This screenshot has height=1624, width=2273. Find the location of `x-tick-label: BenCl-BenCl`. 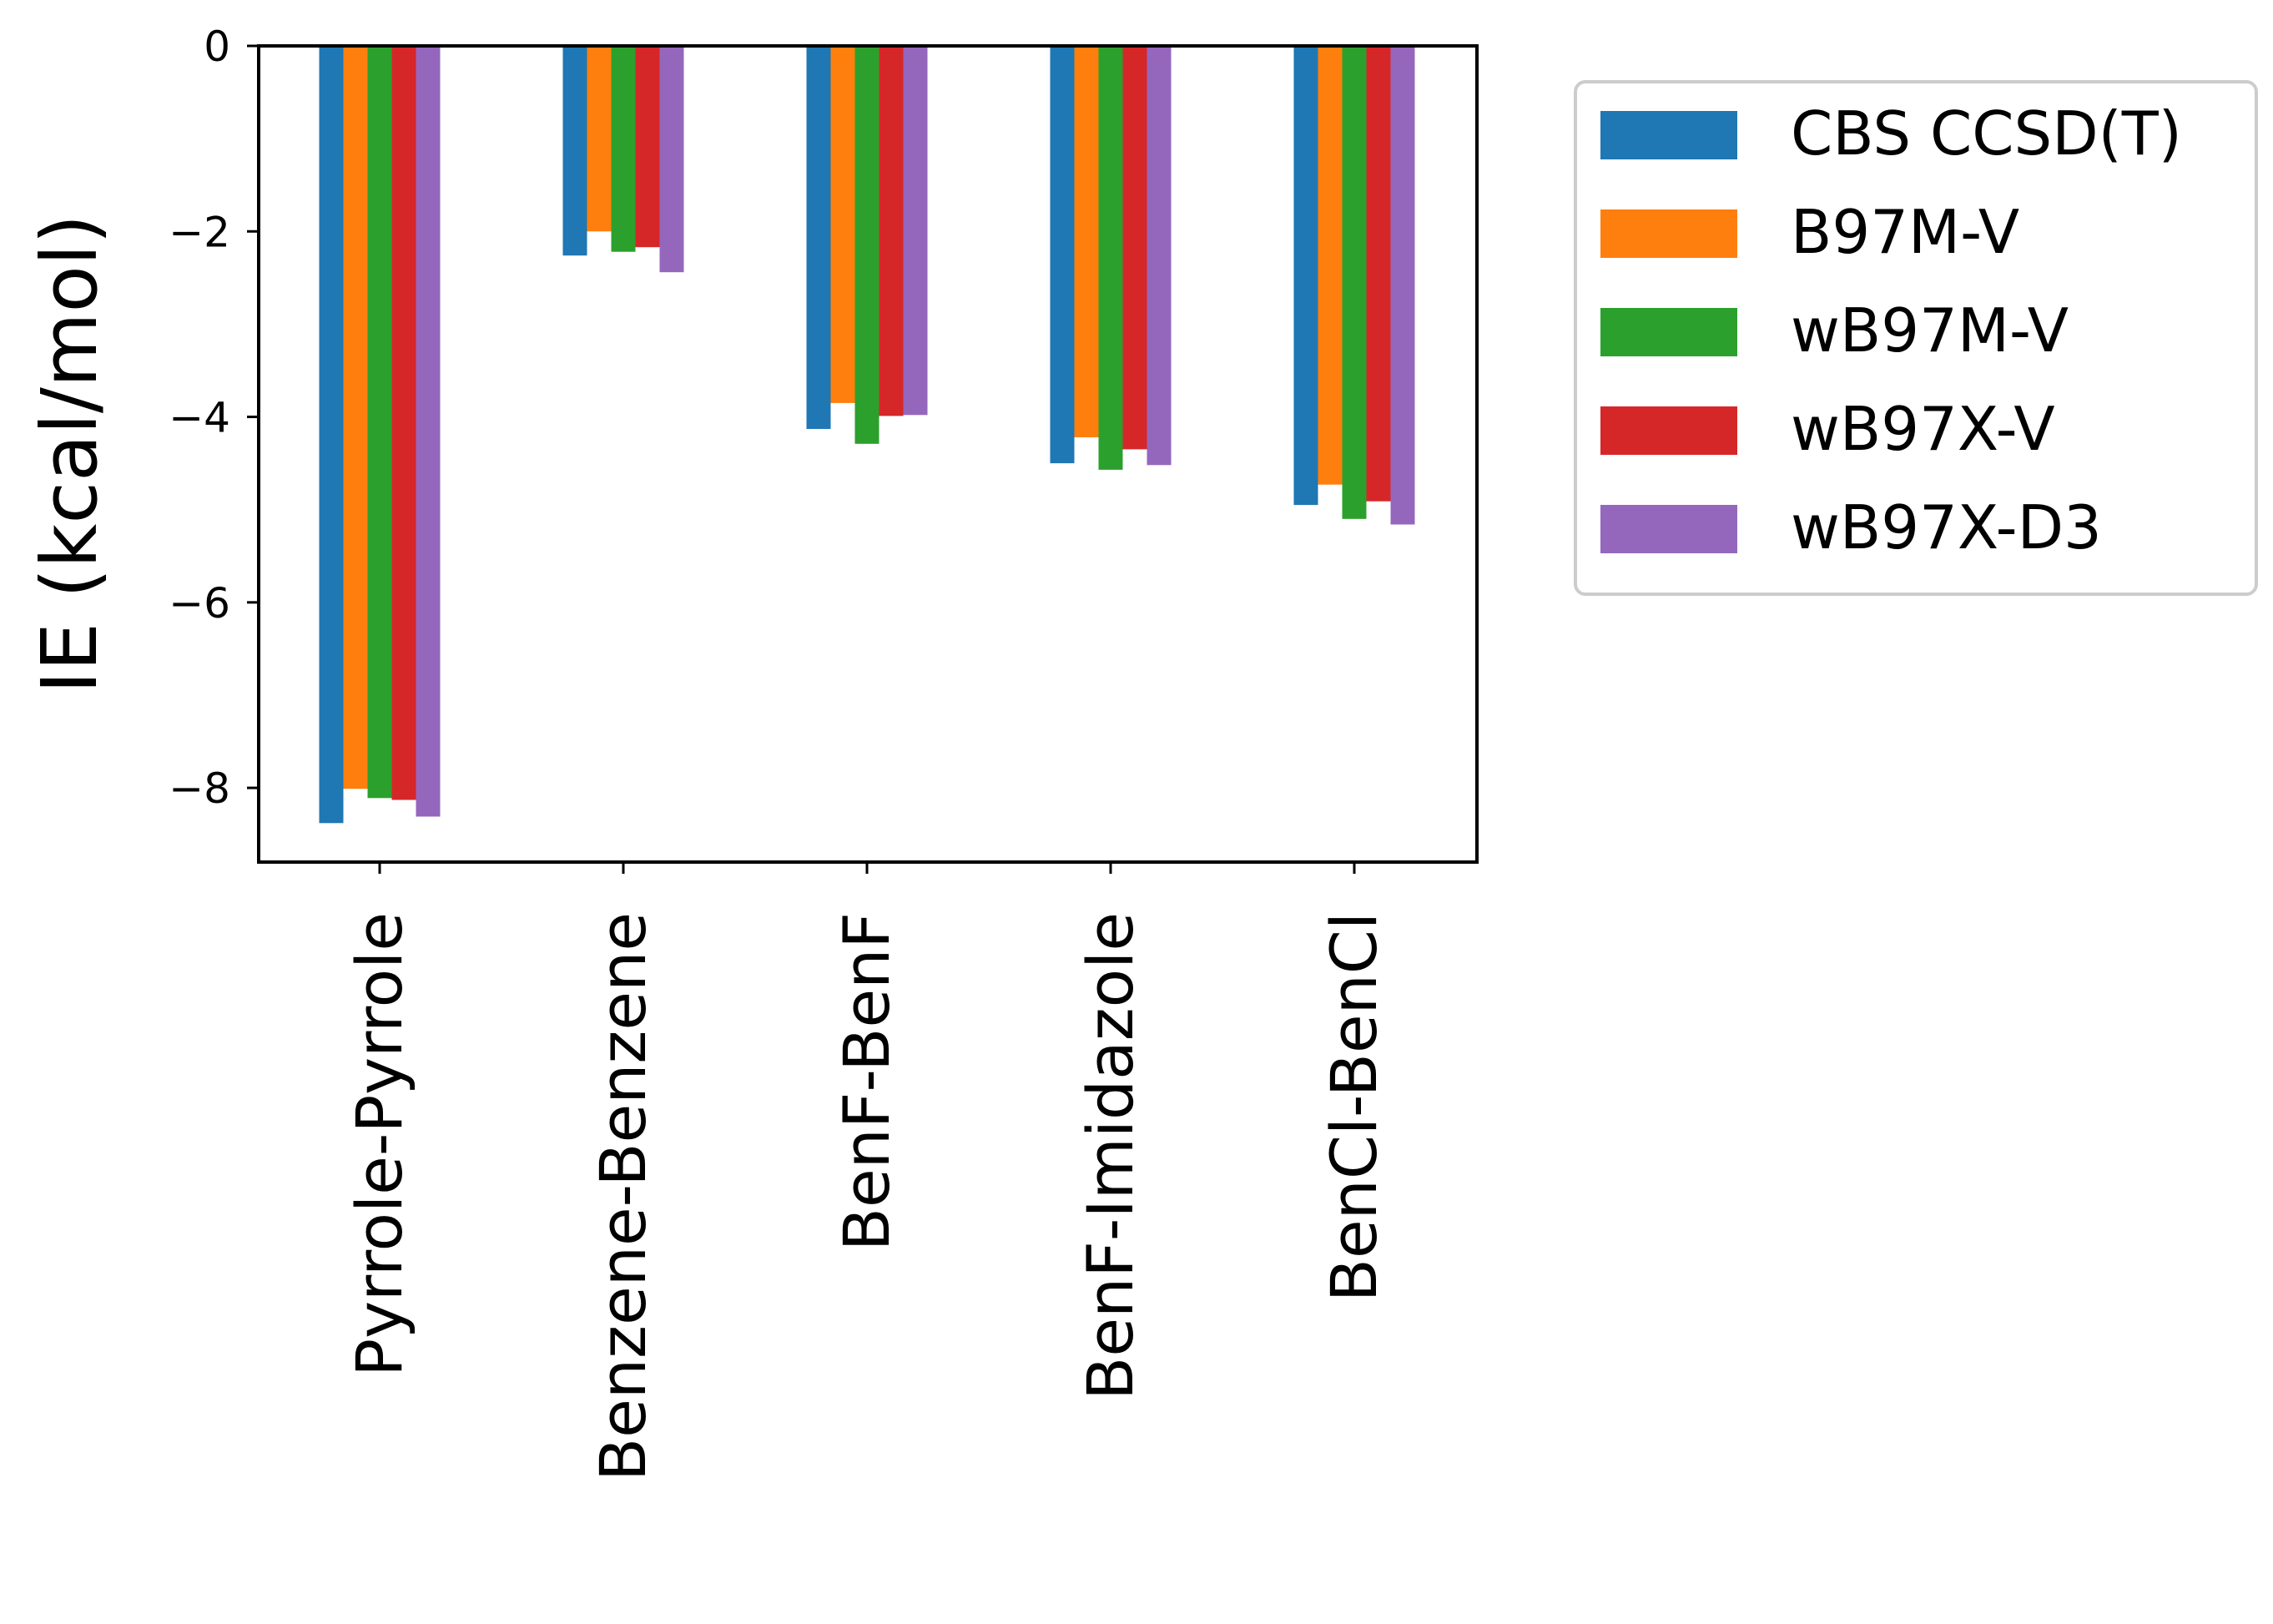

x-tick-label: BenCl-BenCl is located at coordinates (1354, 1107).